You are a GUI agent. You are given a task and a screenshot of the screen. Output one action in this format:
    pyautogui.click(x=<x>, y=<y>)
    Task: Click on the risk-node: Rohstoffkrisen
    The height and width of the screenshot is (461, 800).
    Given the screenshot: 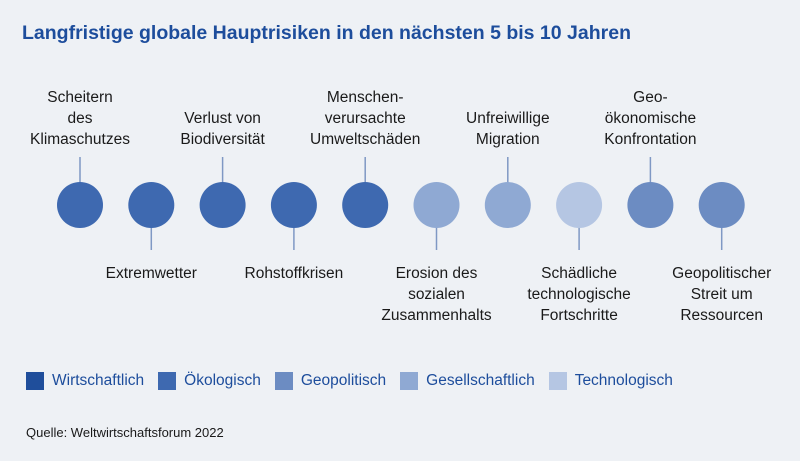 What is the action you would take?
    pyautogui.click(x=294, y=232)
    